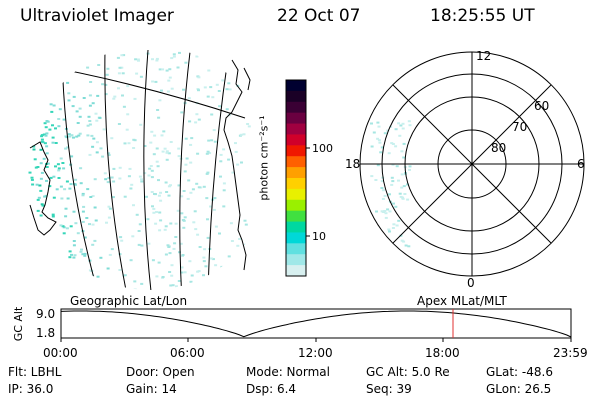 This screenshot has width=600, height=400. I want to click on timeline-ytick-low: 1.8, so click(45, 333).